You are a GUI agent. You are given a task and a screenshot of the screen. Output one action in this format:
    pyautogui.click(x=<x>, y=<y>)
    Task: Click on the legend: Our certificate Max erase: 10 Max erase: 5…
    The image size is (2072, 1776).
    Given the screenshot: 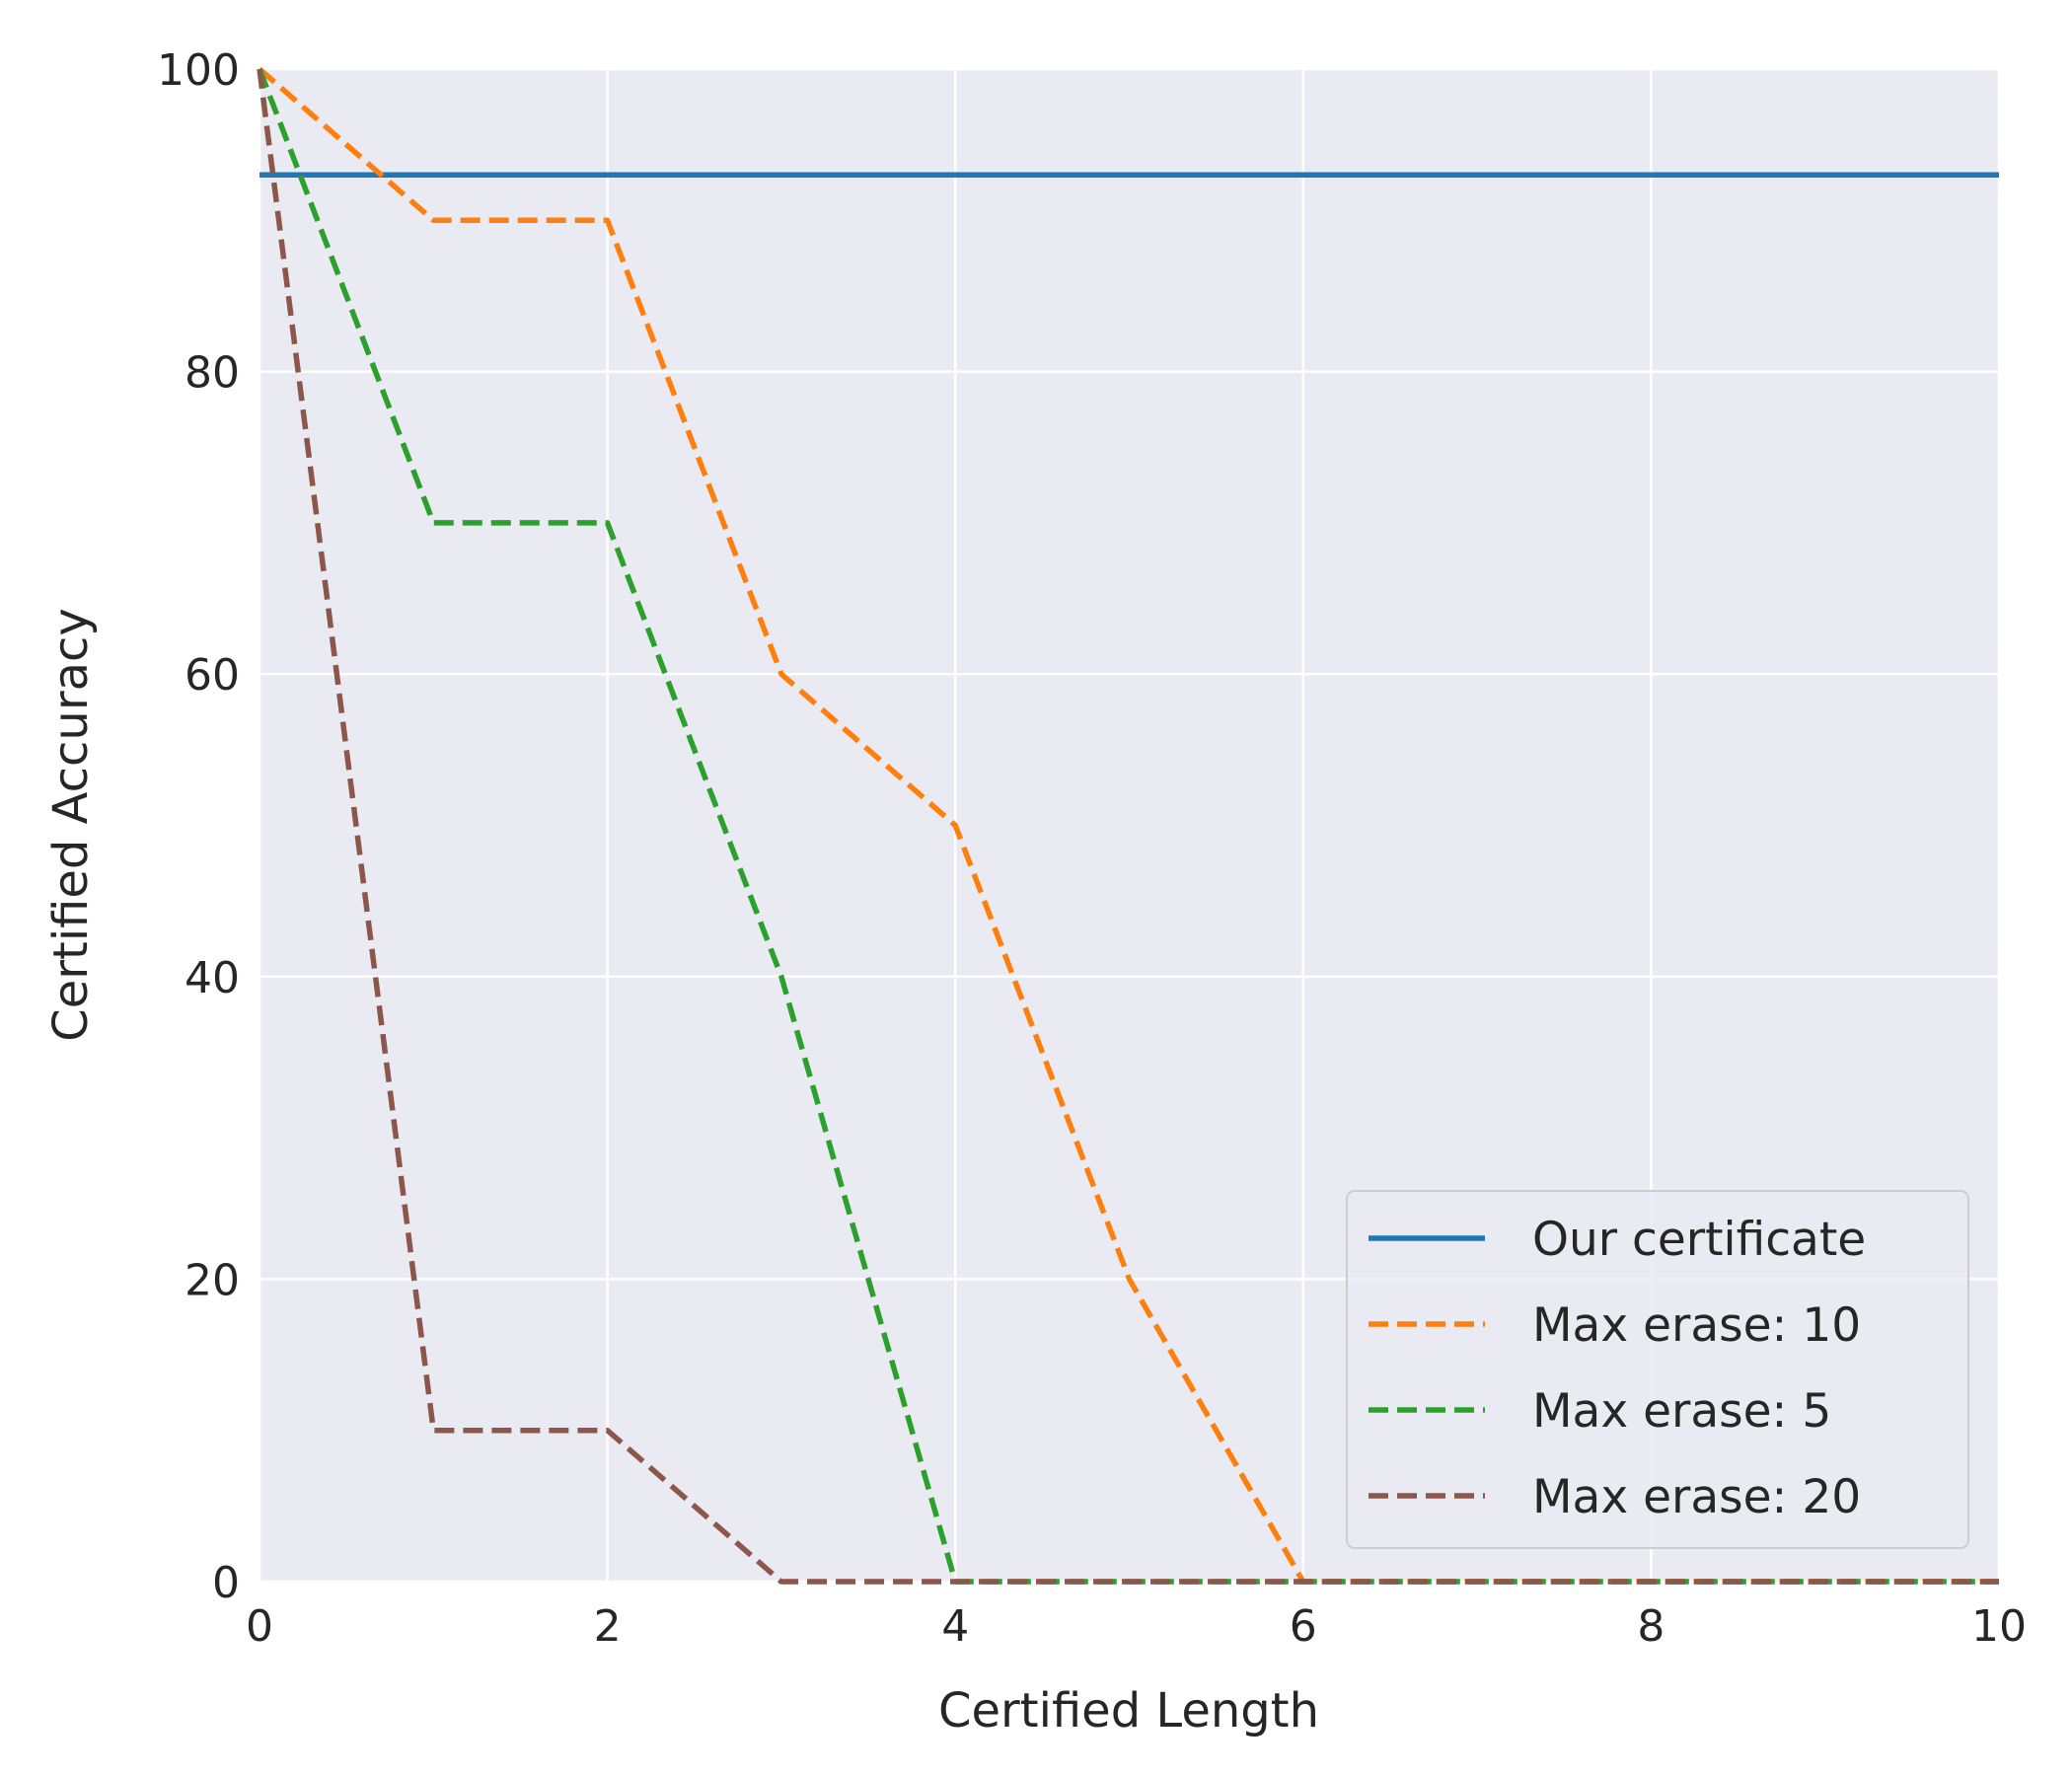 What is the action you would take?
    pyautogui.click(x=1658, y=1370)
    